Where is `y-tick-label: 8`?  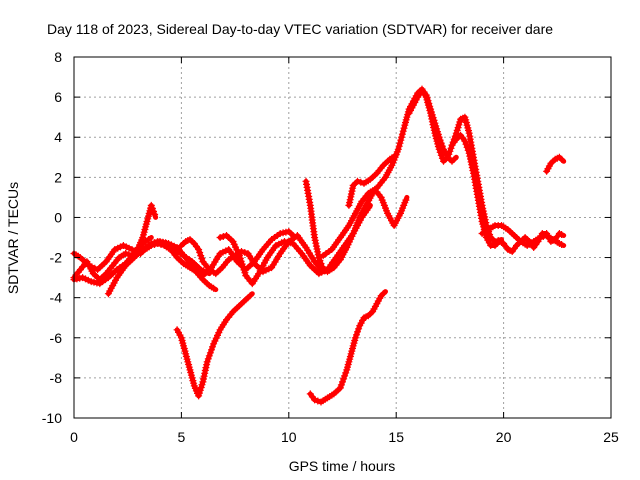 y-tick-label: 8 is located at coordinates (58, 57).